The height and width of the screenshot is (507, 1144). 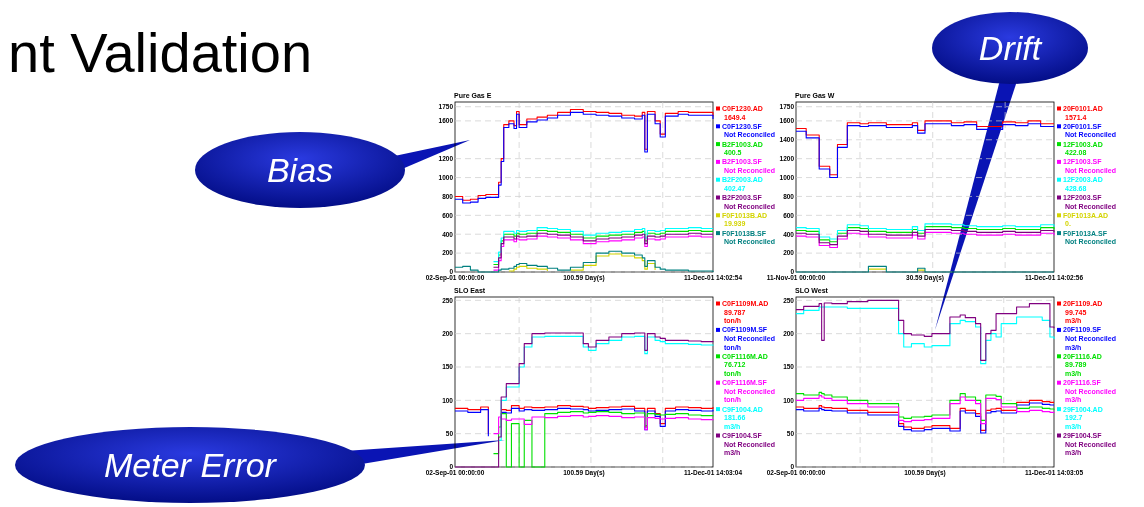 What do you see at coordinates (1010, 48) in the screenshot?
I see `text: Drift` at bounding box center [1010, 48].